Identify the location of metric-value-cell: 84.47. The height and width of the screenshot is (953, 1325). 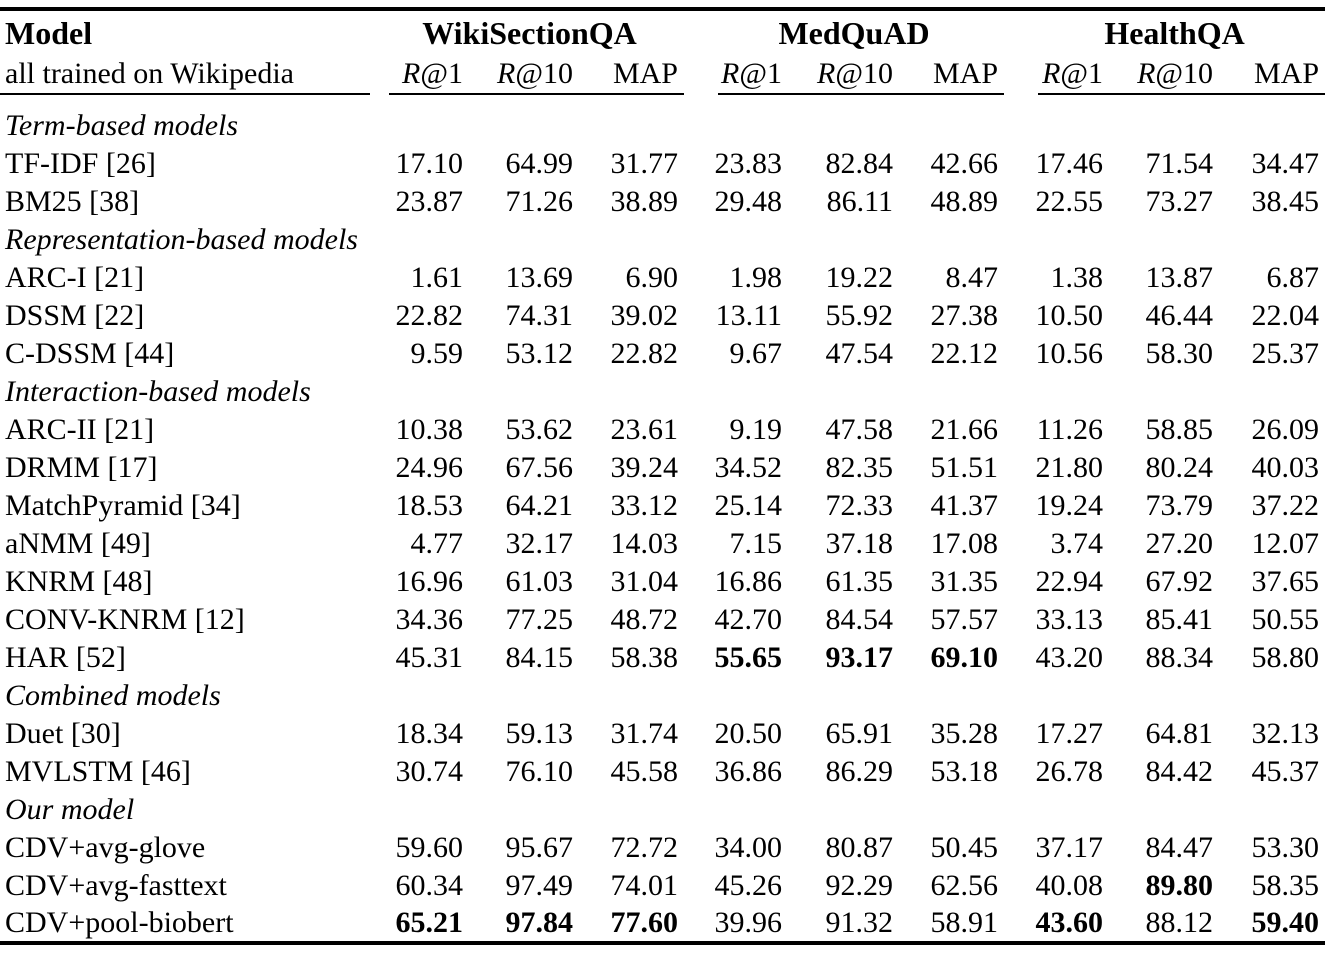
(1179, 847).